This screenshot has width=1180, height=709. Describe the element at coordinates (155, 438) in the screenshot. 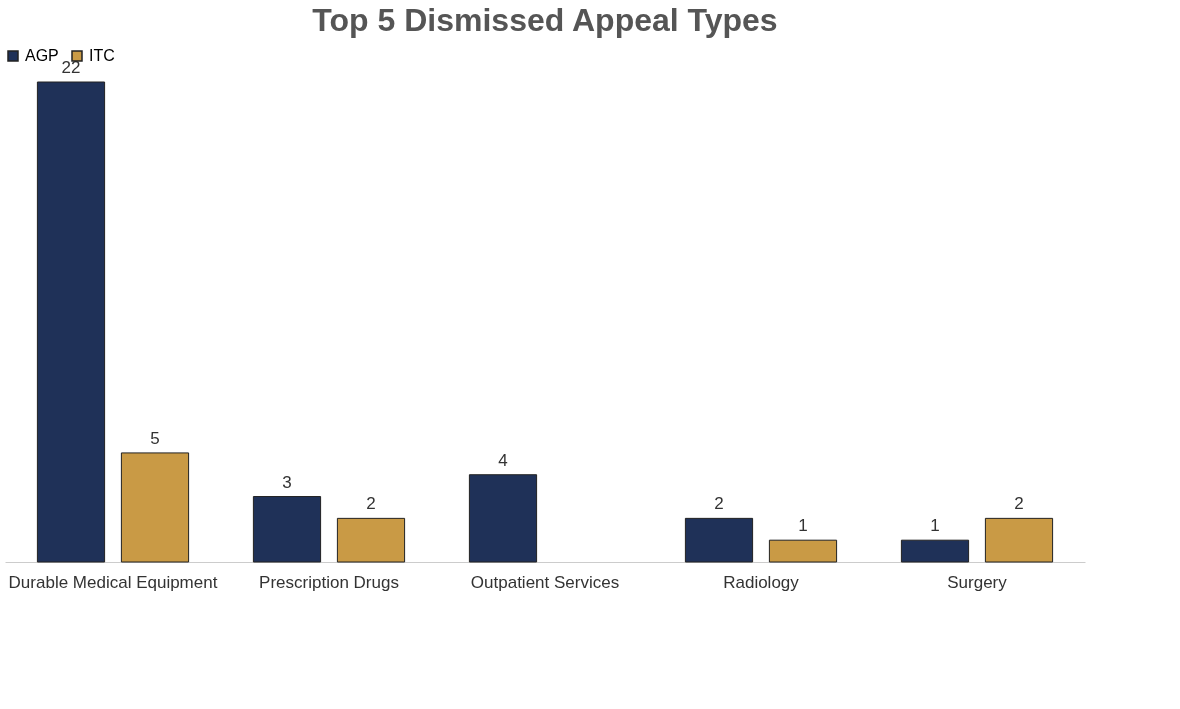

I see `data-label: 5` at that location.